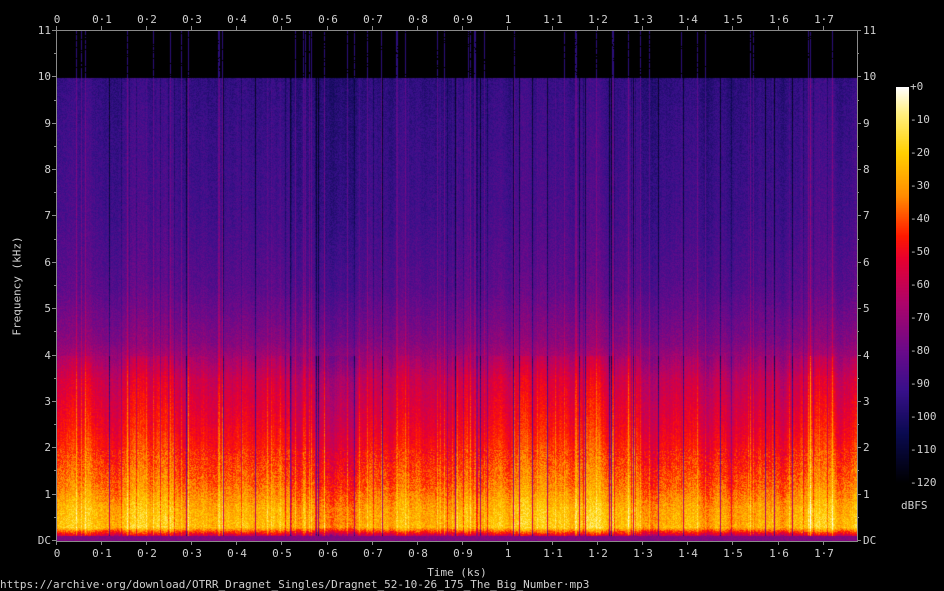  I want to click on x-tick-label-bottom: 0·2, so click(147, 553).